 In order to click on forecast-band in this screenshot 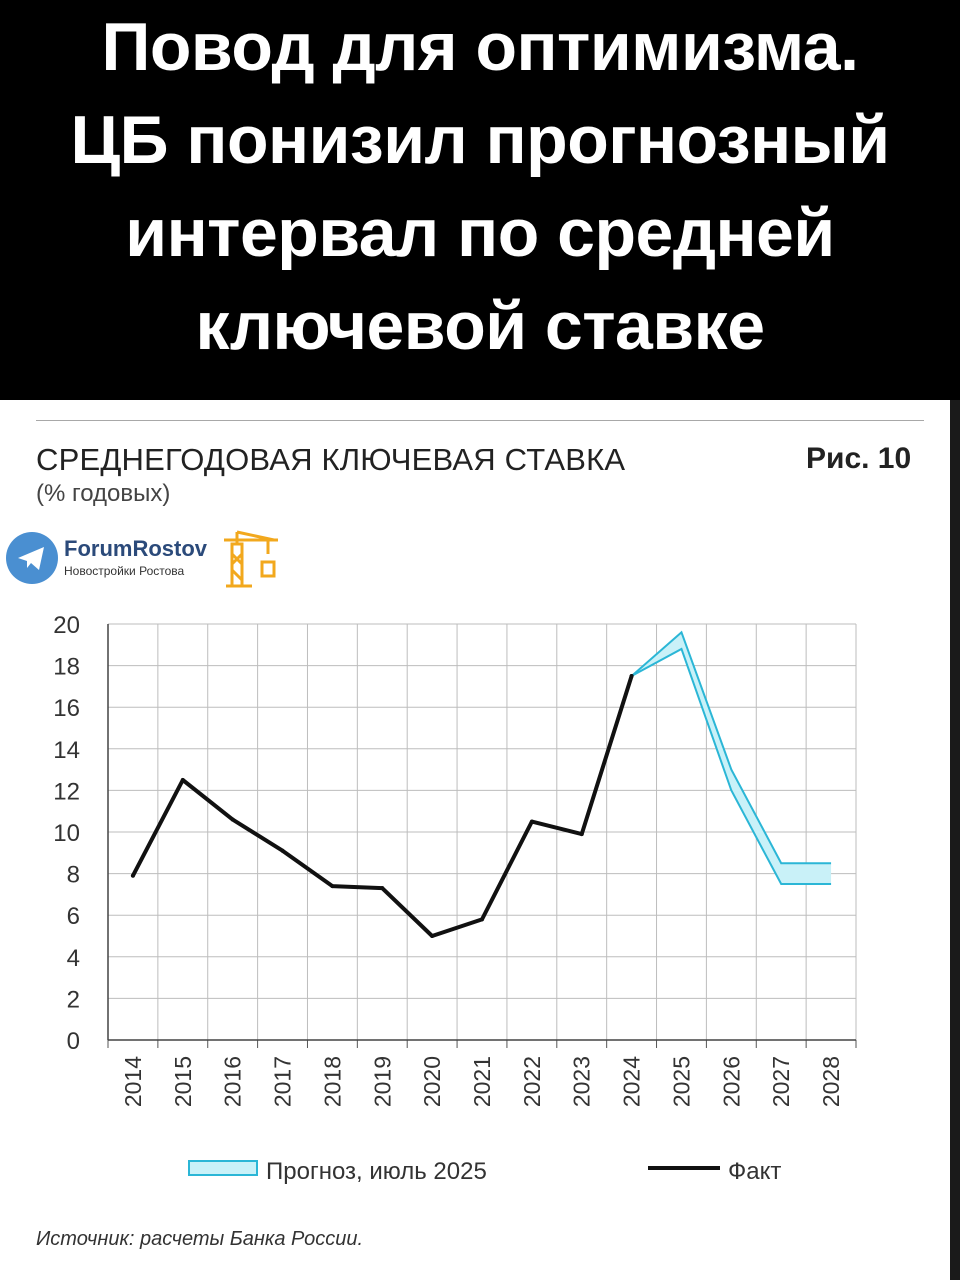, I will do `click(731, 757)`.